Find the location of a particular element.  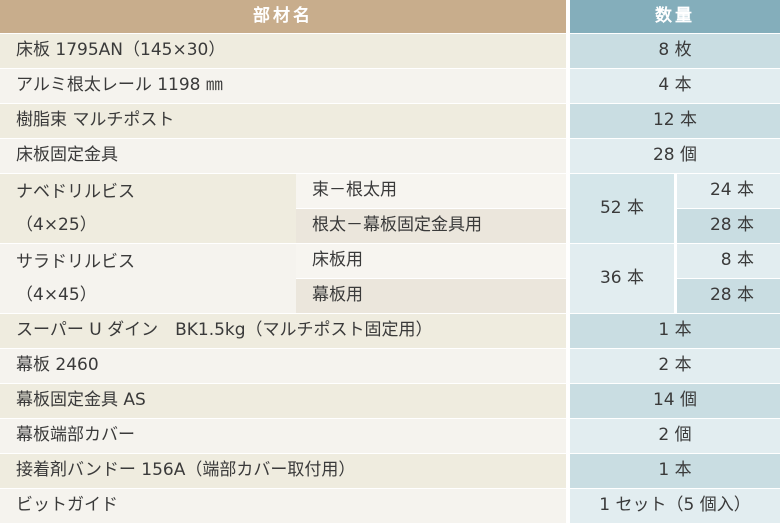

part-quantity: 1 セット（5 個入） is located at coordinates (673, 505).